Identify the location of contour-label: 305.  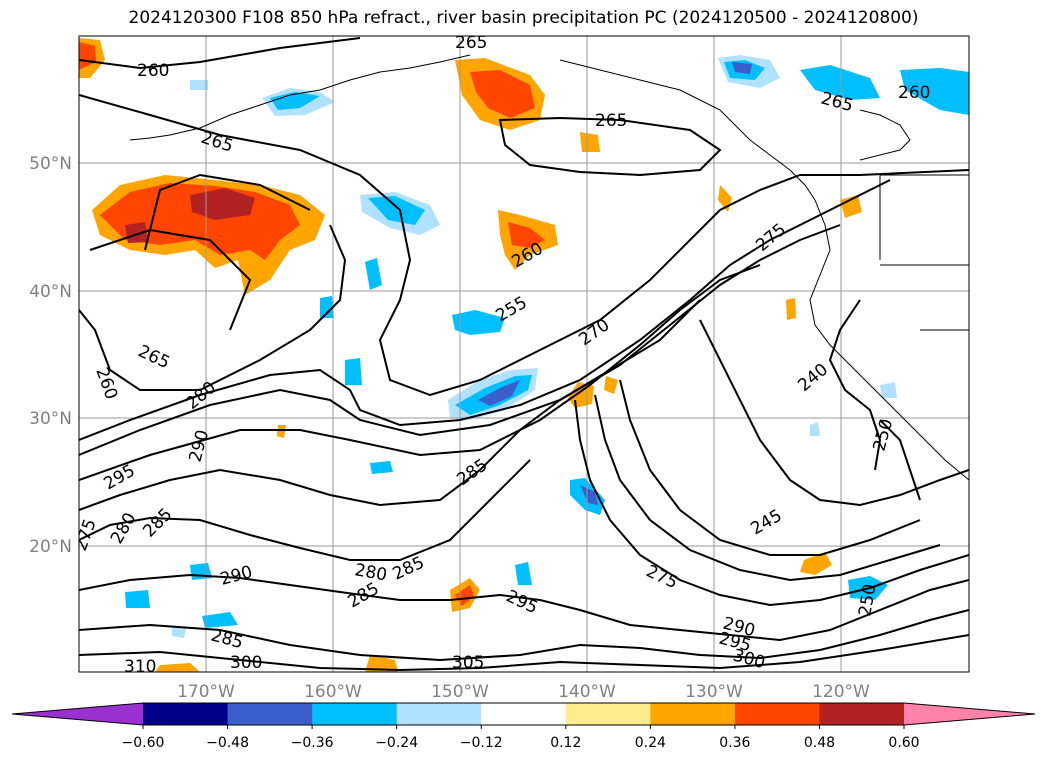
(468, 663).